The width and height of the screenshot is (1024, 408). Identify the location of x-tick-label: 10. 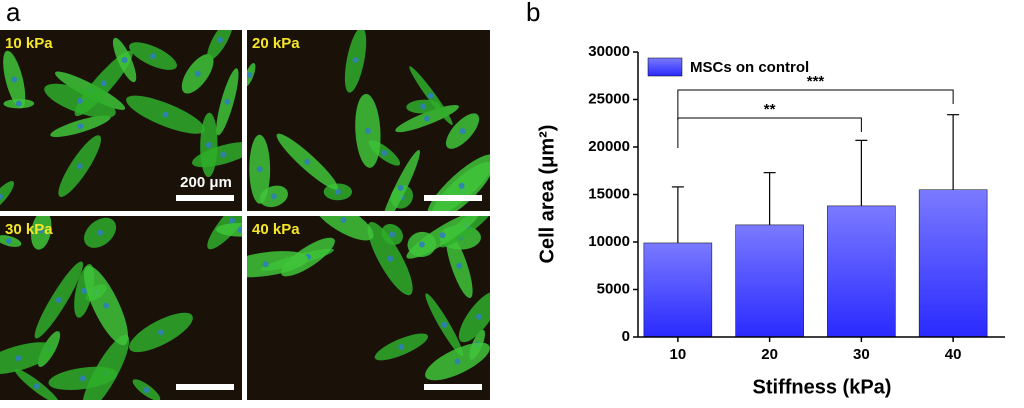
(678, 354).